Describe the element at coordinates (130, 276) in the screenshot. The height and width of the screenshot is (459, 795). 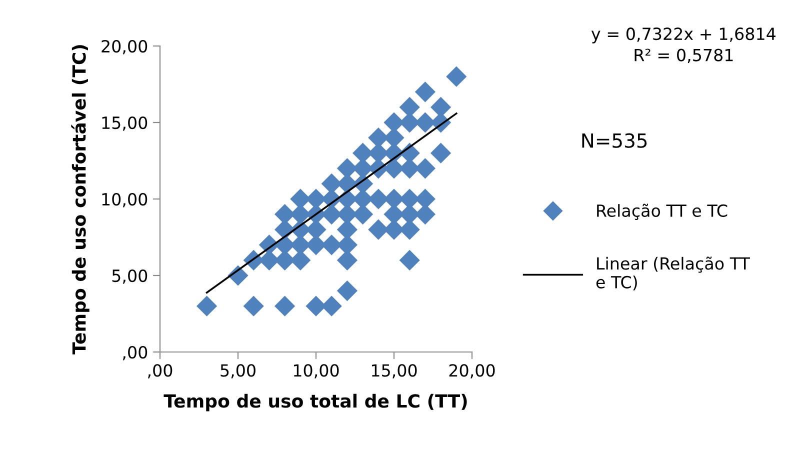
I see `y-tick-label: 5,00` at that location.